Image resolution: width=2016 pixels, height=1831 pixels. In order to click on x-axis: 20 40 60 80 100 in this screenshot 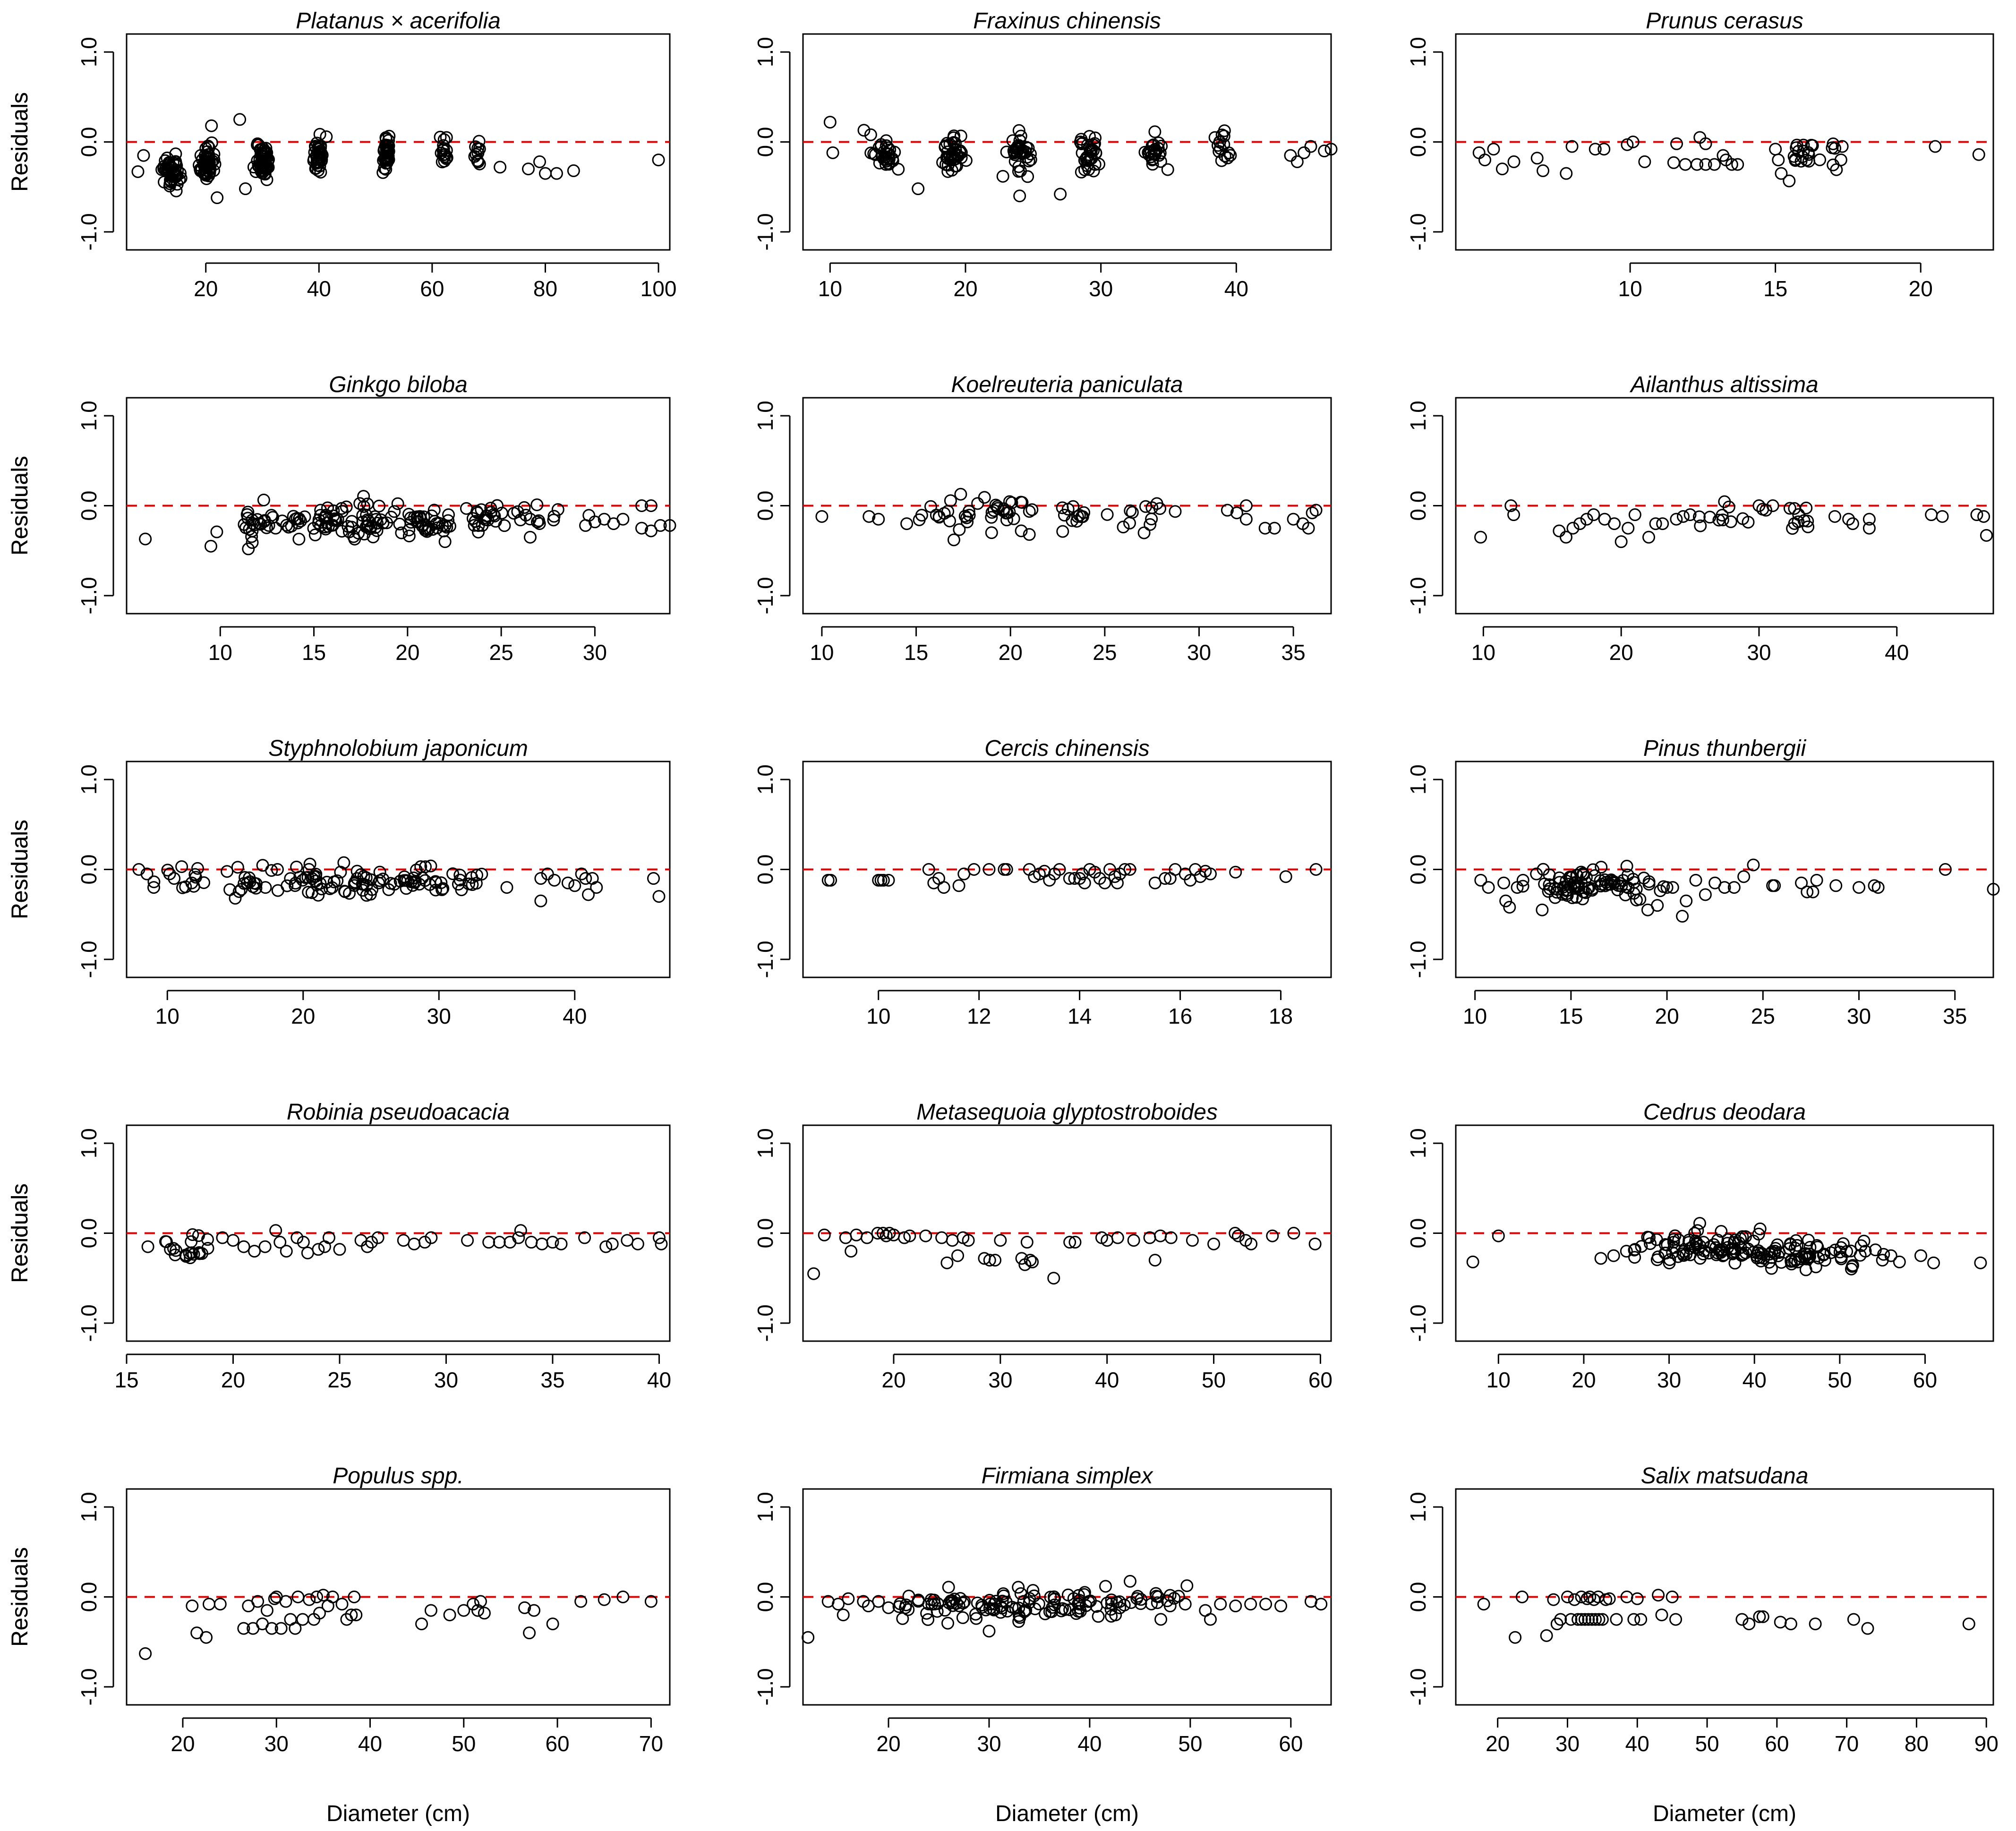, I will do `click(435, 281)`.